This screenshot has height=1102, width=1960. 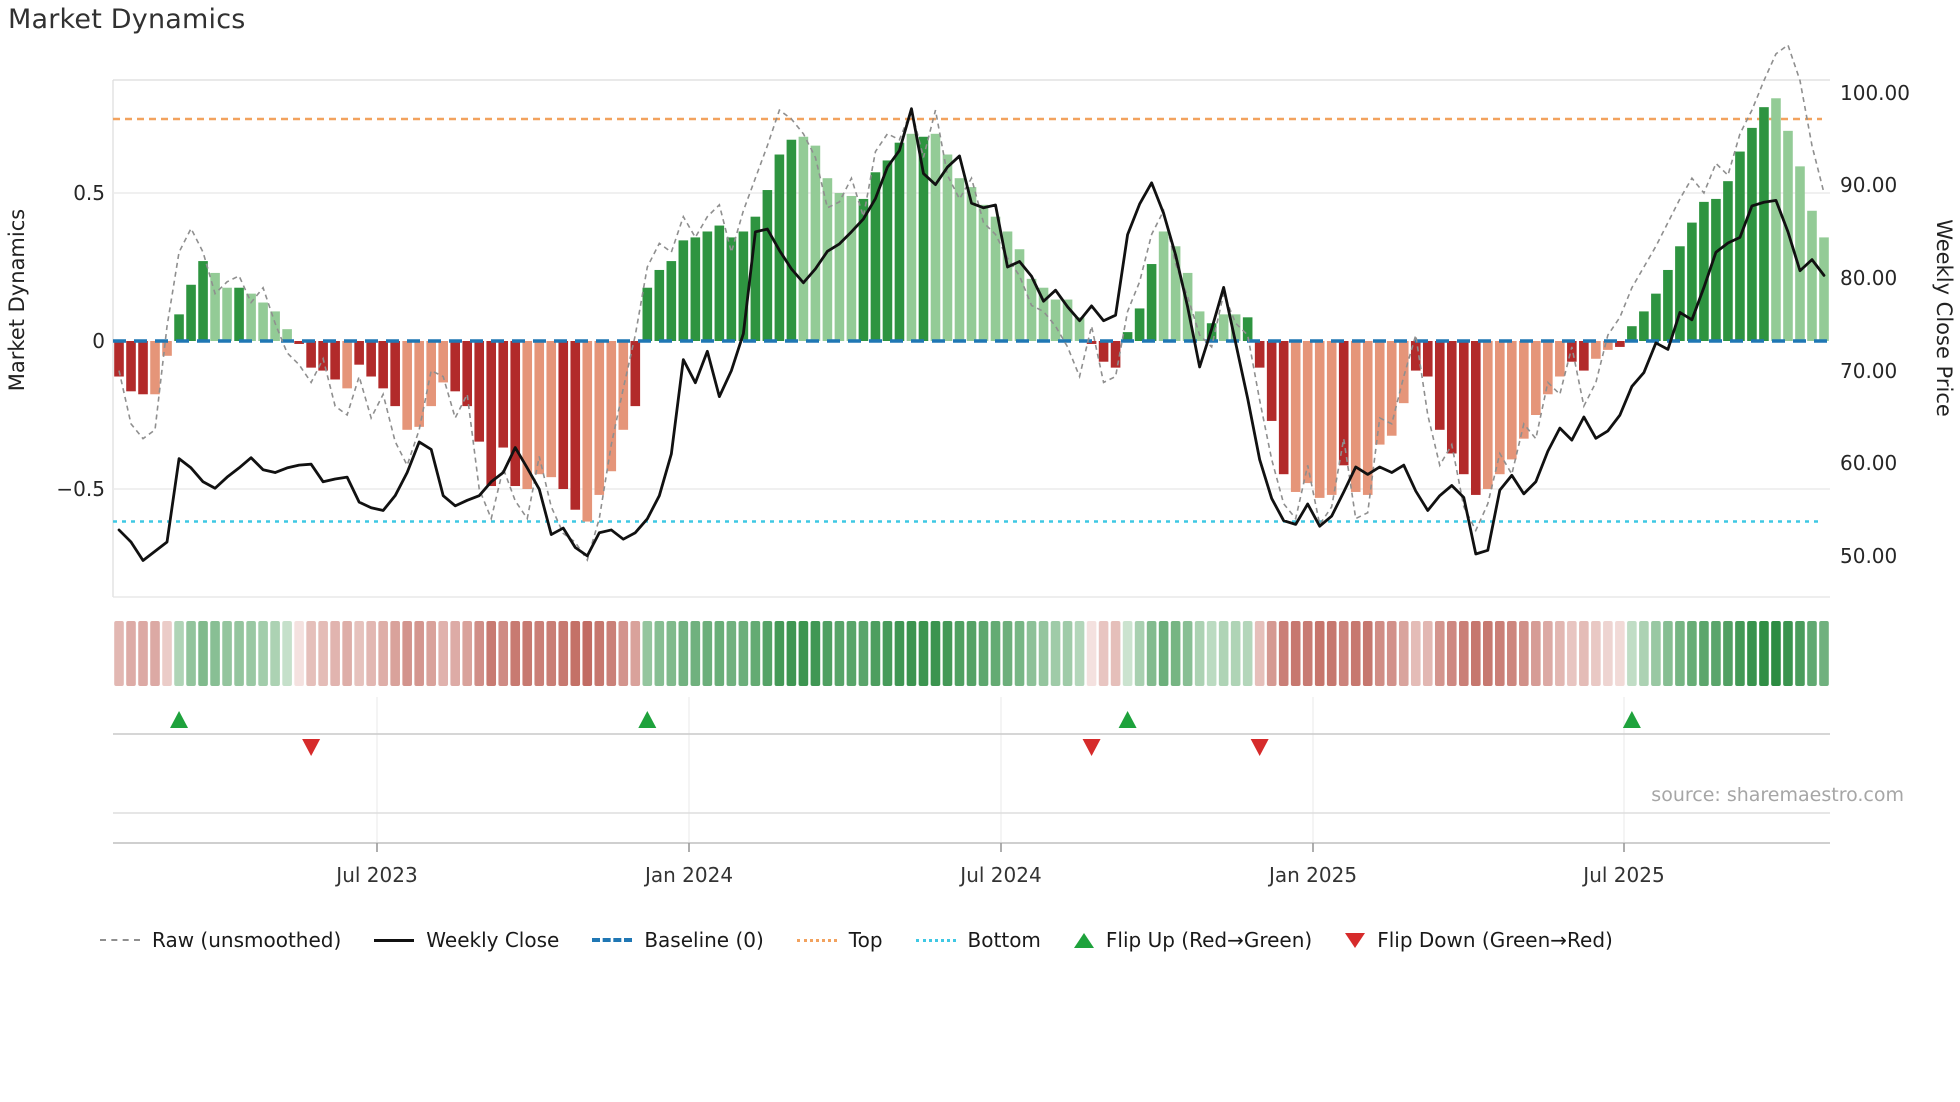 What do you see at coordinates (1209, 940) in the screenshot?
I see `legend-label: Flip Up (Red→Green)` at bounding box center [1209, 940].